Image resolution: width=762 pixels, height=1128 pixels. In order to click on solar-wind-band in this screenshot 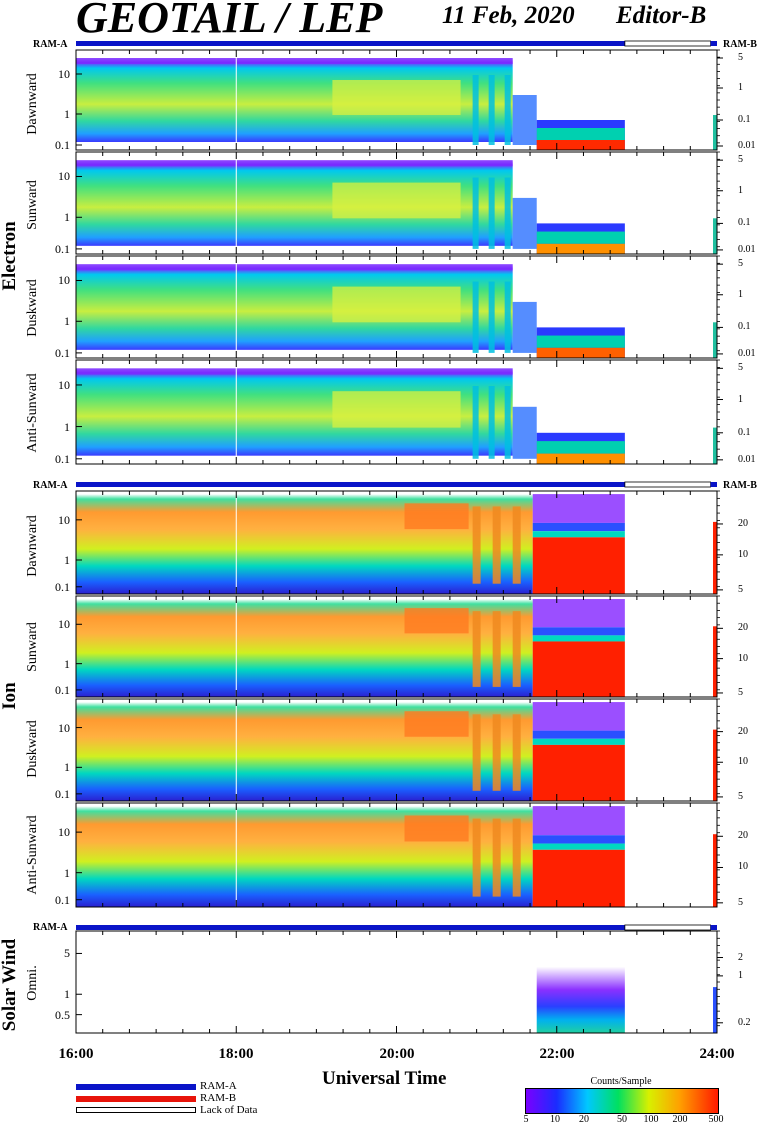, I will do `click(580, 999)`.